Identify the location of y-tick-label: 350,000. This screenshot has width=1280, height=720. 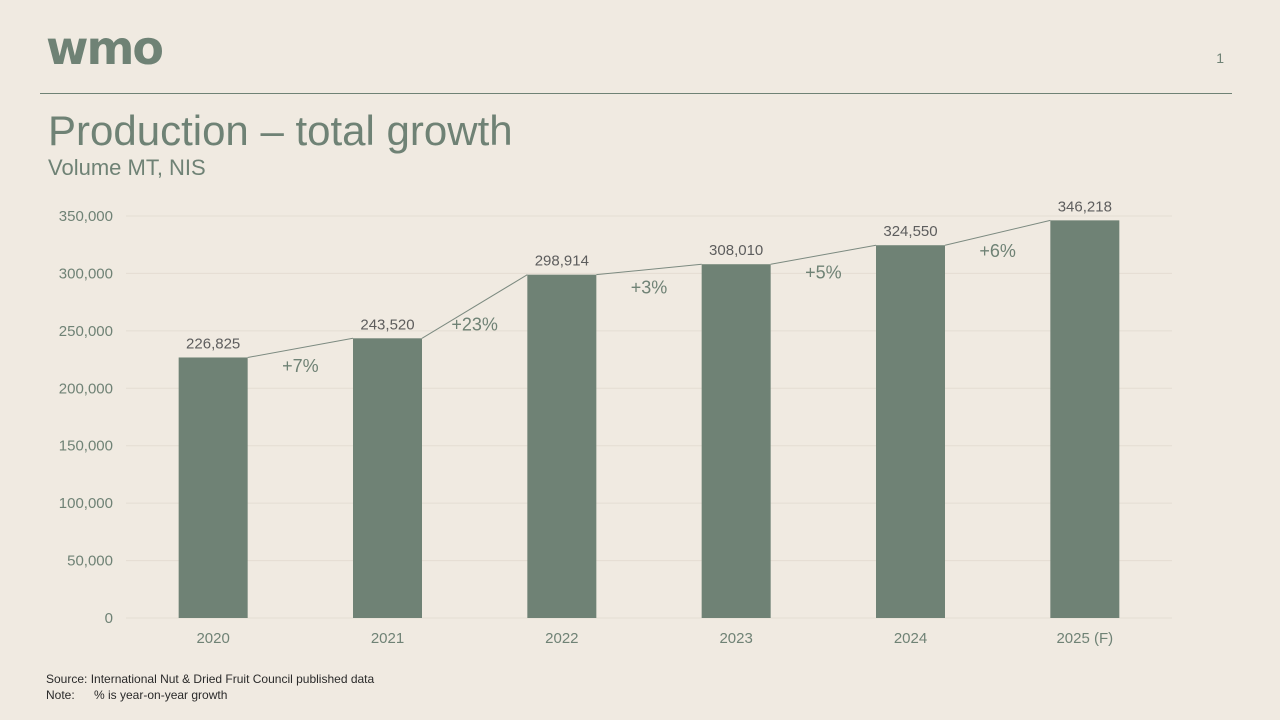
(86, 216).